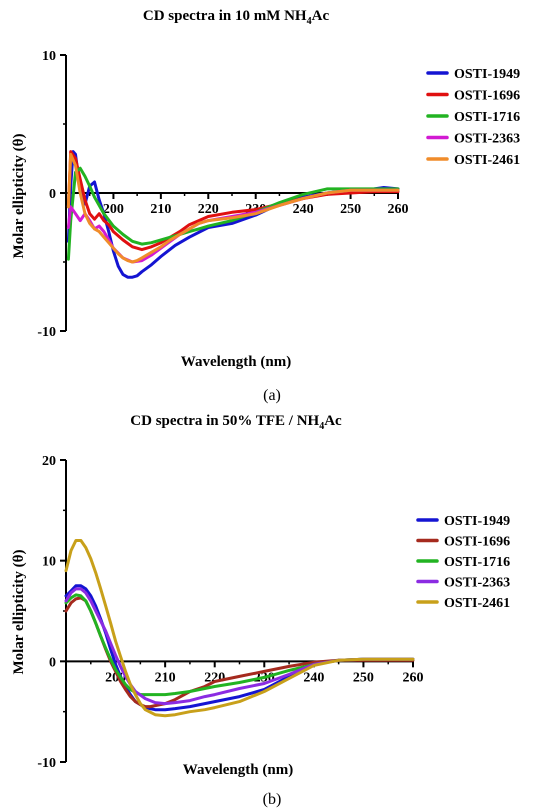 The height and width of the screenshot is (811, 550). What do you see at coordinates (487, 117) in the screenshot?
I see `chart-a-legend-item: OSTI-1716` at bounding box center [487, 117].